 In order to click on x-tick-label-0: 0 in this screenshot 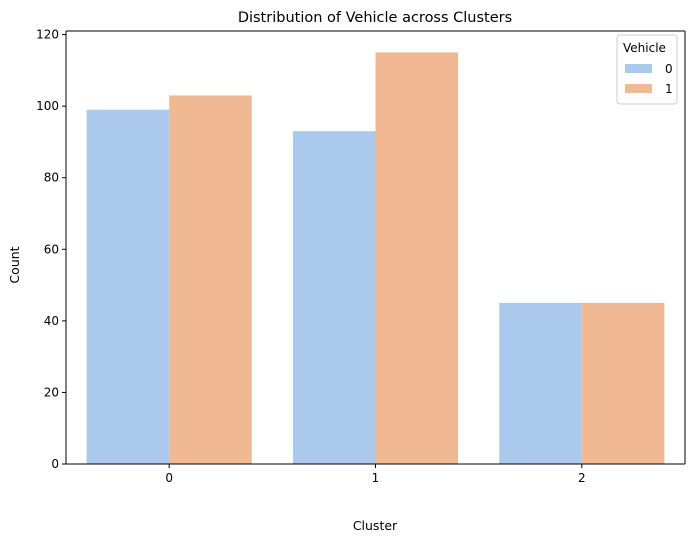, I will do `click(169, 478)`.